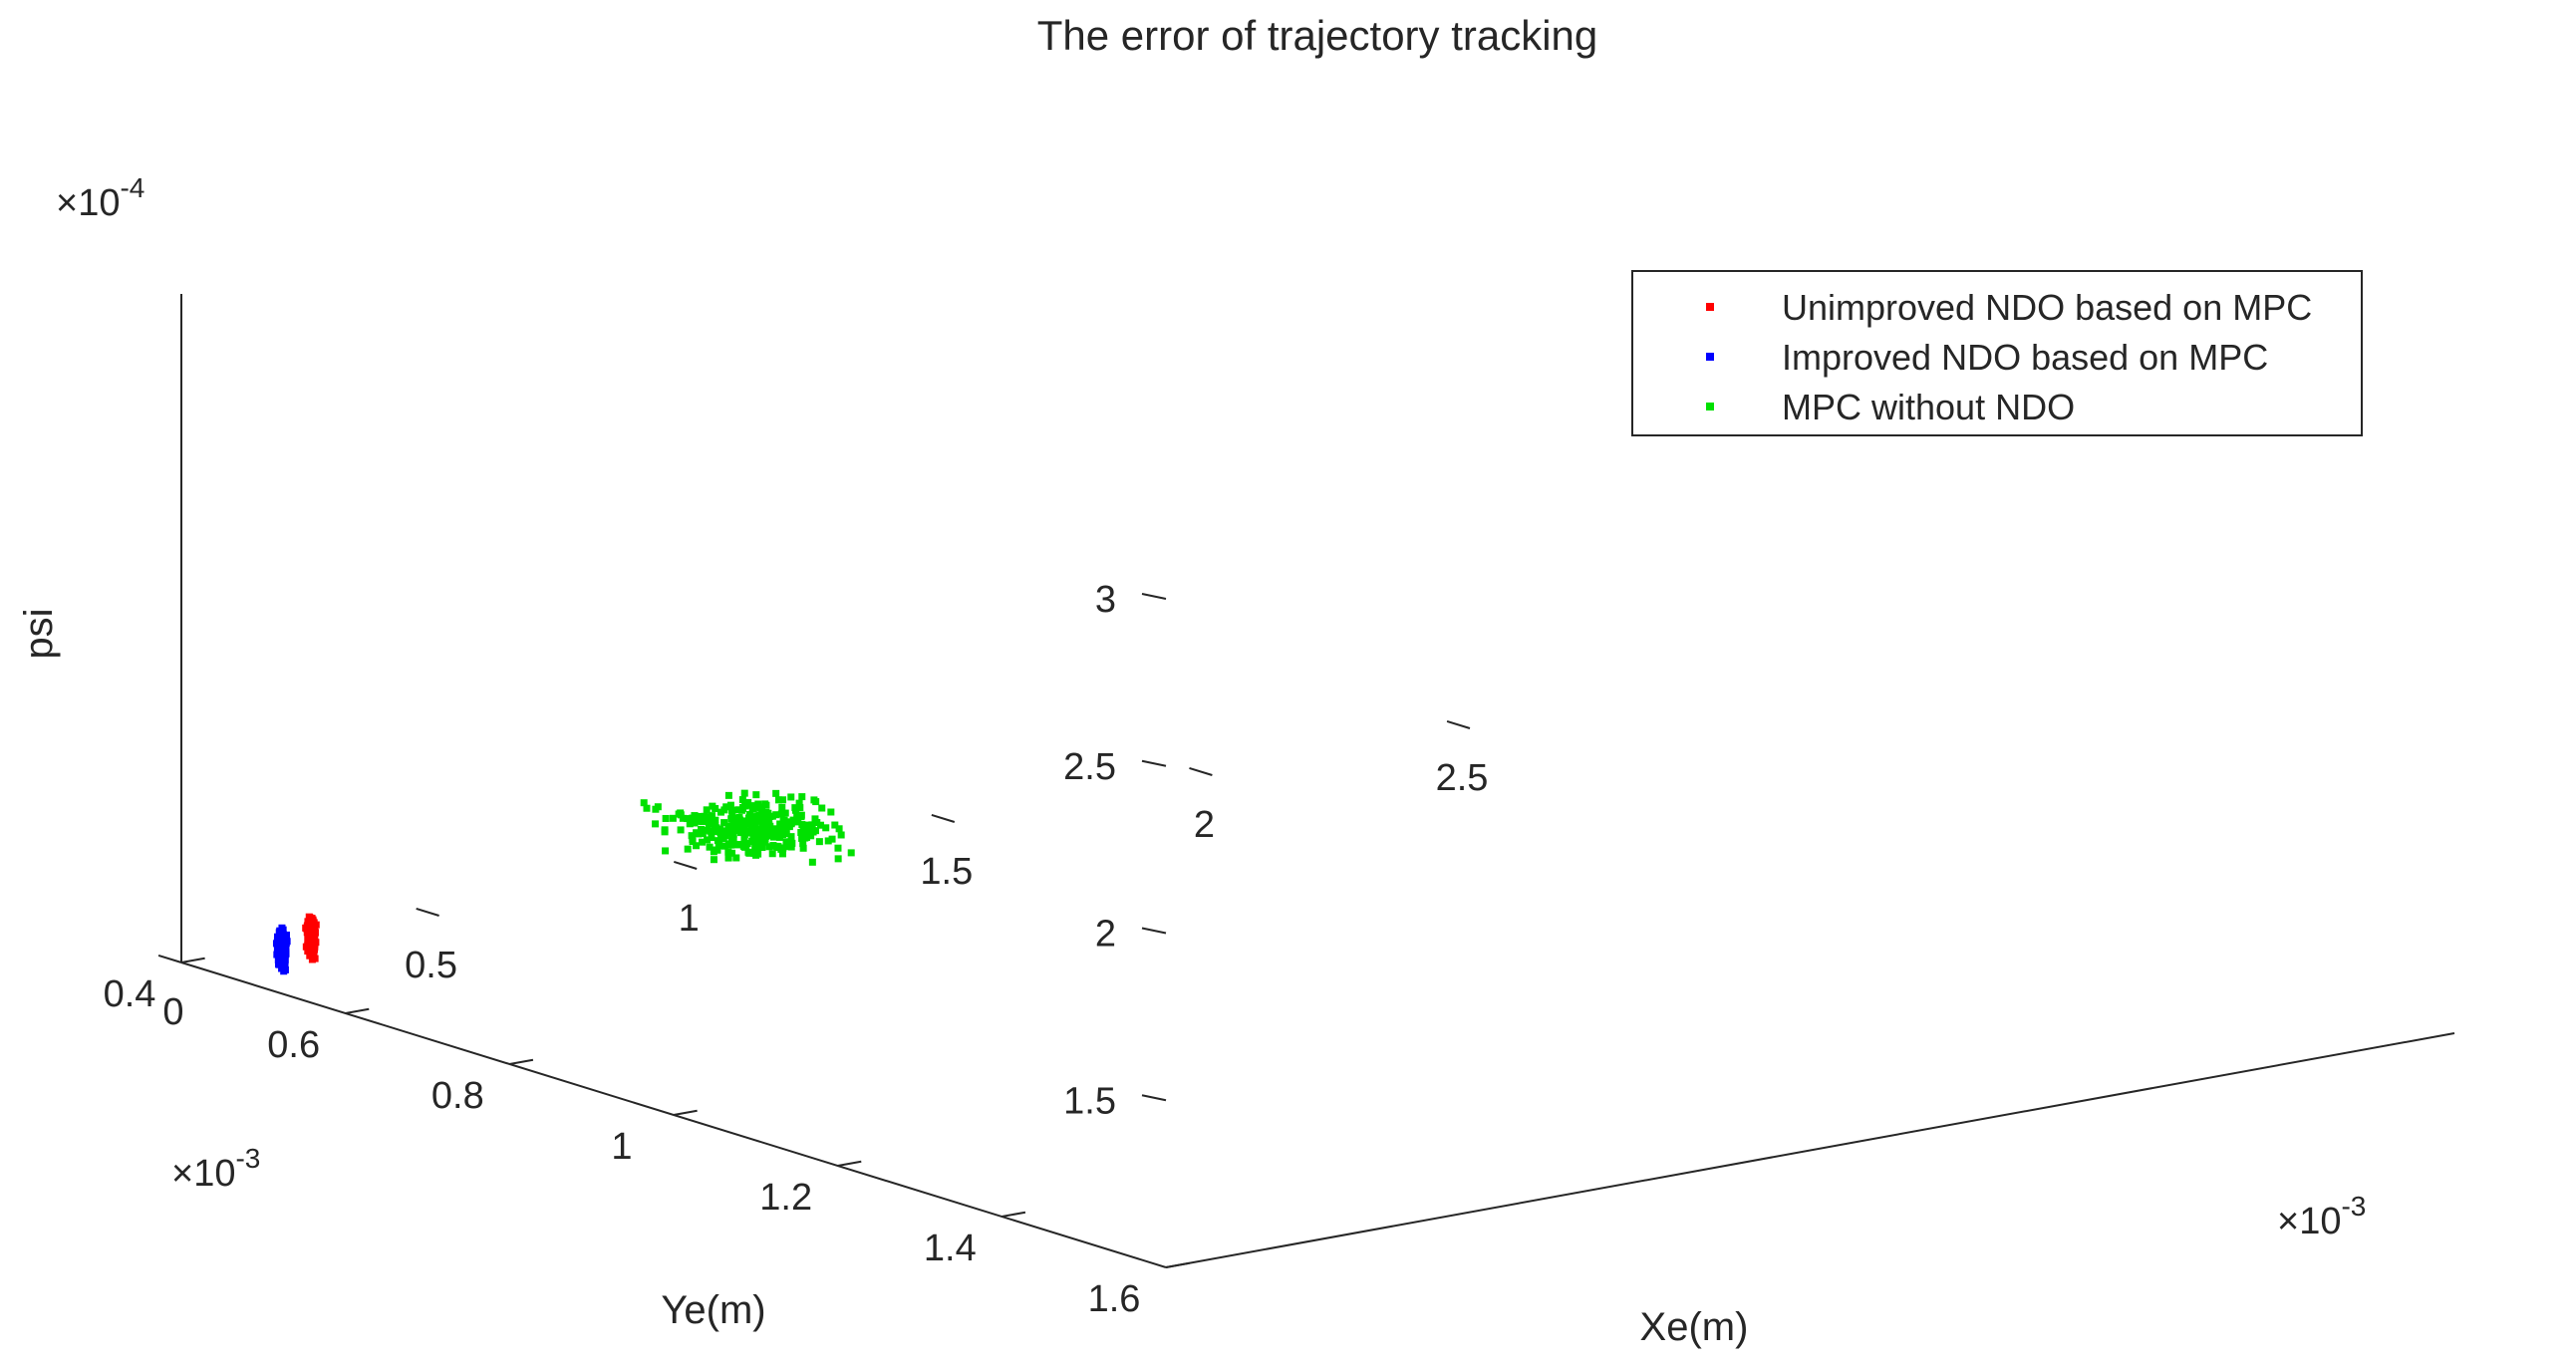 This screenshot has height=1370, width=2576. Describe the element at coordinates (1201, 771) in the screenshot. I see `x-tick-mark` at that location.